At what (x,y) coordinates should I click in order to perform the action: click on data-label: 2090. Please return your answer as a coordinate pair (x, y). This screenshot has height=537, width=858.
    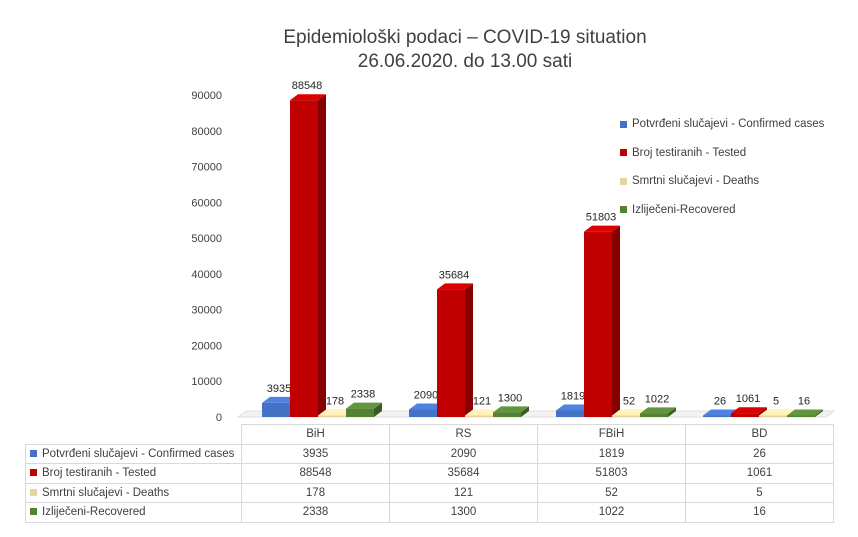
    Looking at the image, I should click on (426, 396).